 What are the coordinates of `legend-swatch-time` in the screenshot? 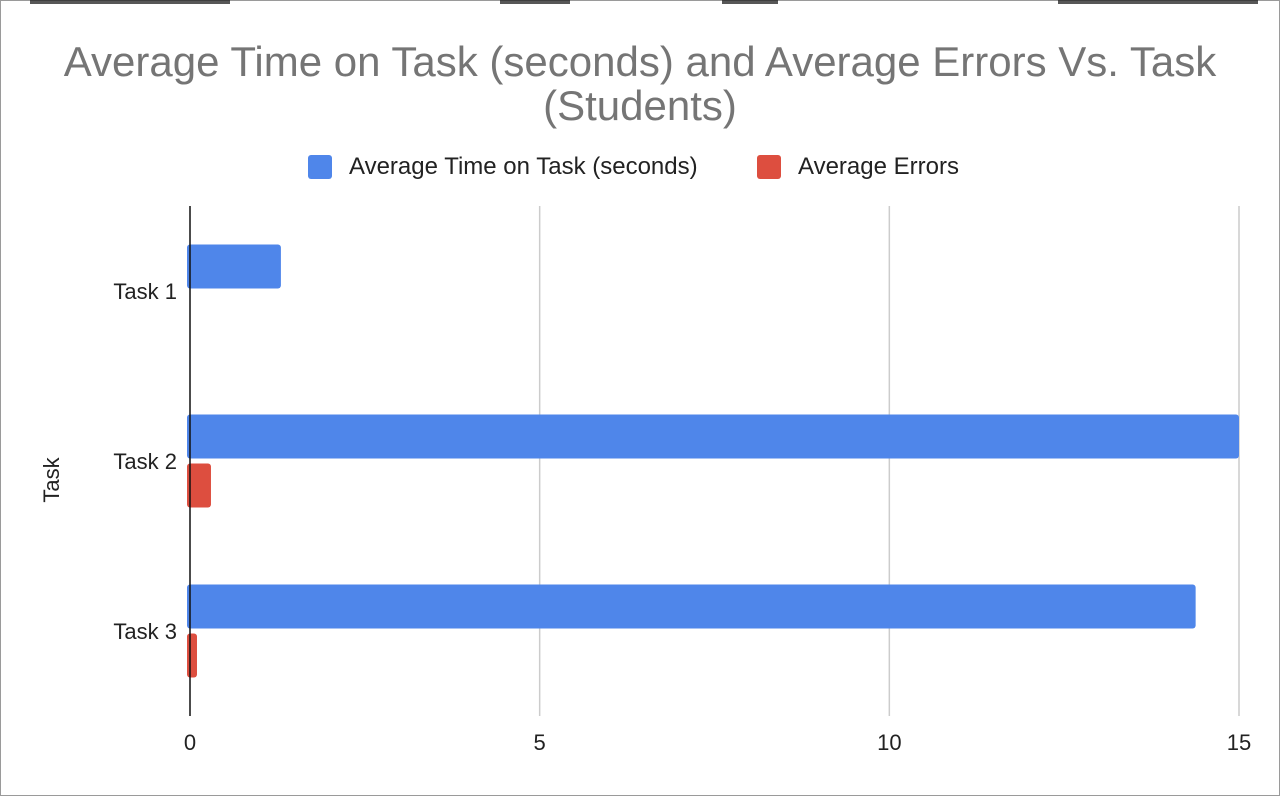 It's located at (320, 167).